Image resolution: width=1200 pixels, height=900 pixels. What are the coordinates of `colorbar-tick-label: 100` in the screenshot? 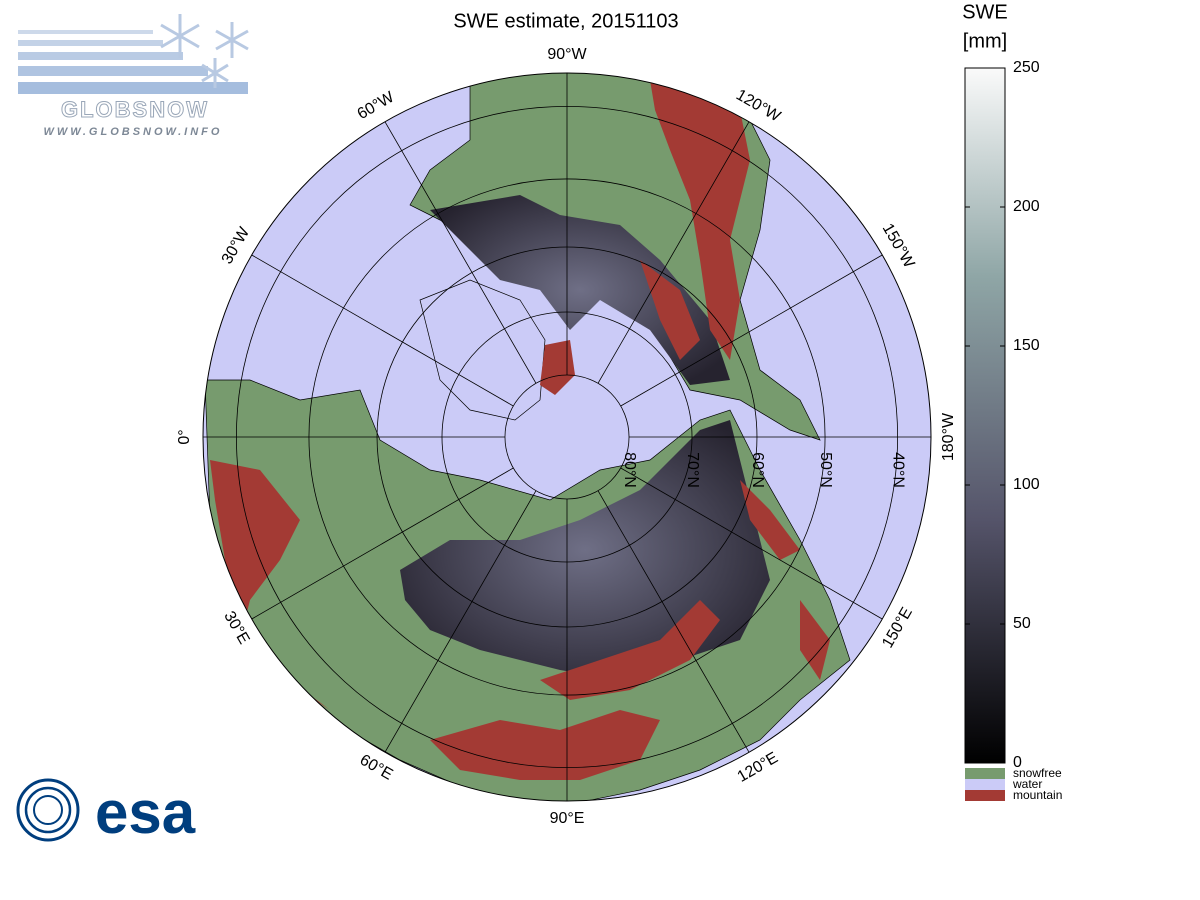 It's located at (1026, 484).